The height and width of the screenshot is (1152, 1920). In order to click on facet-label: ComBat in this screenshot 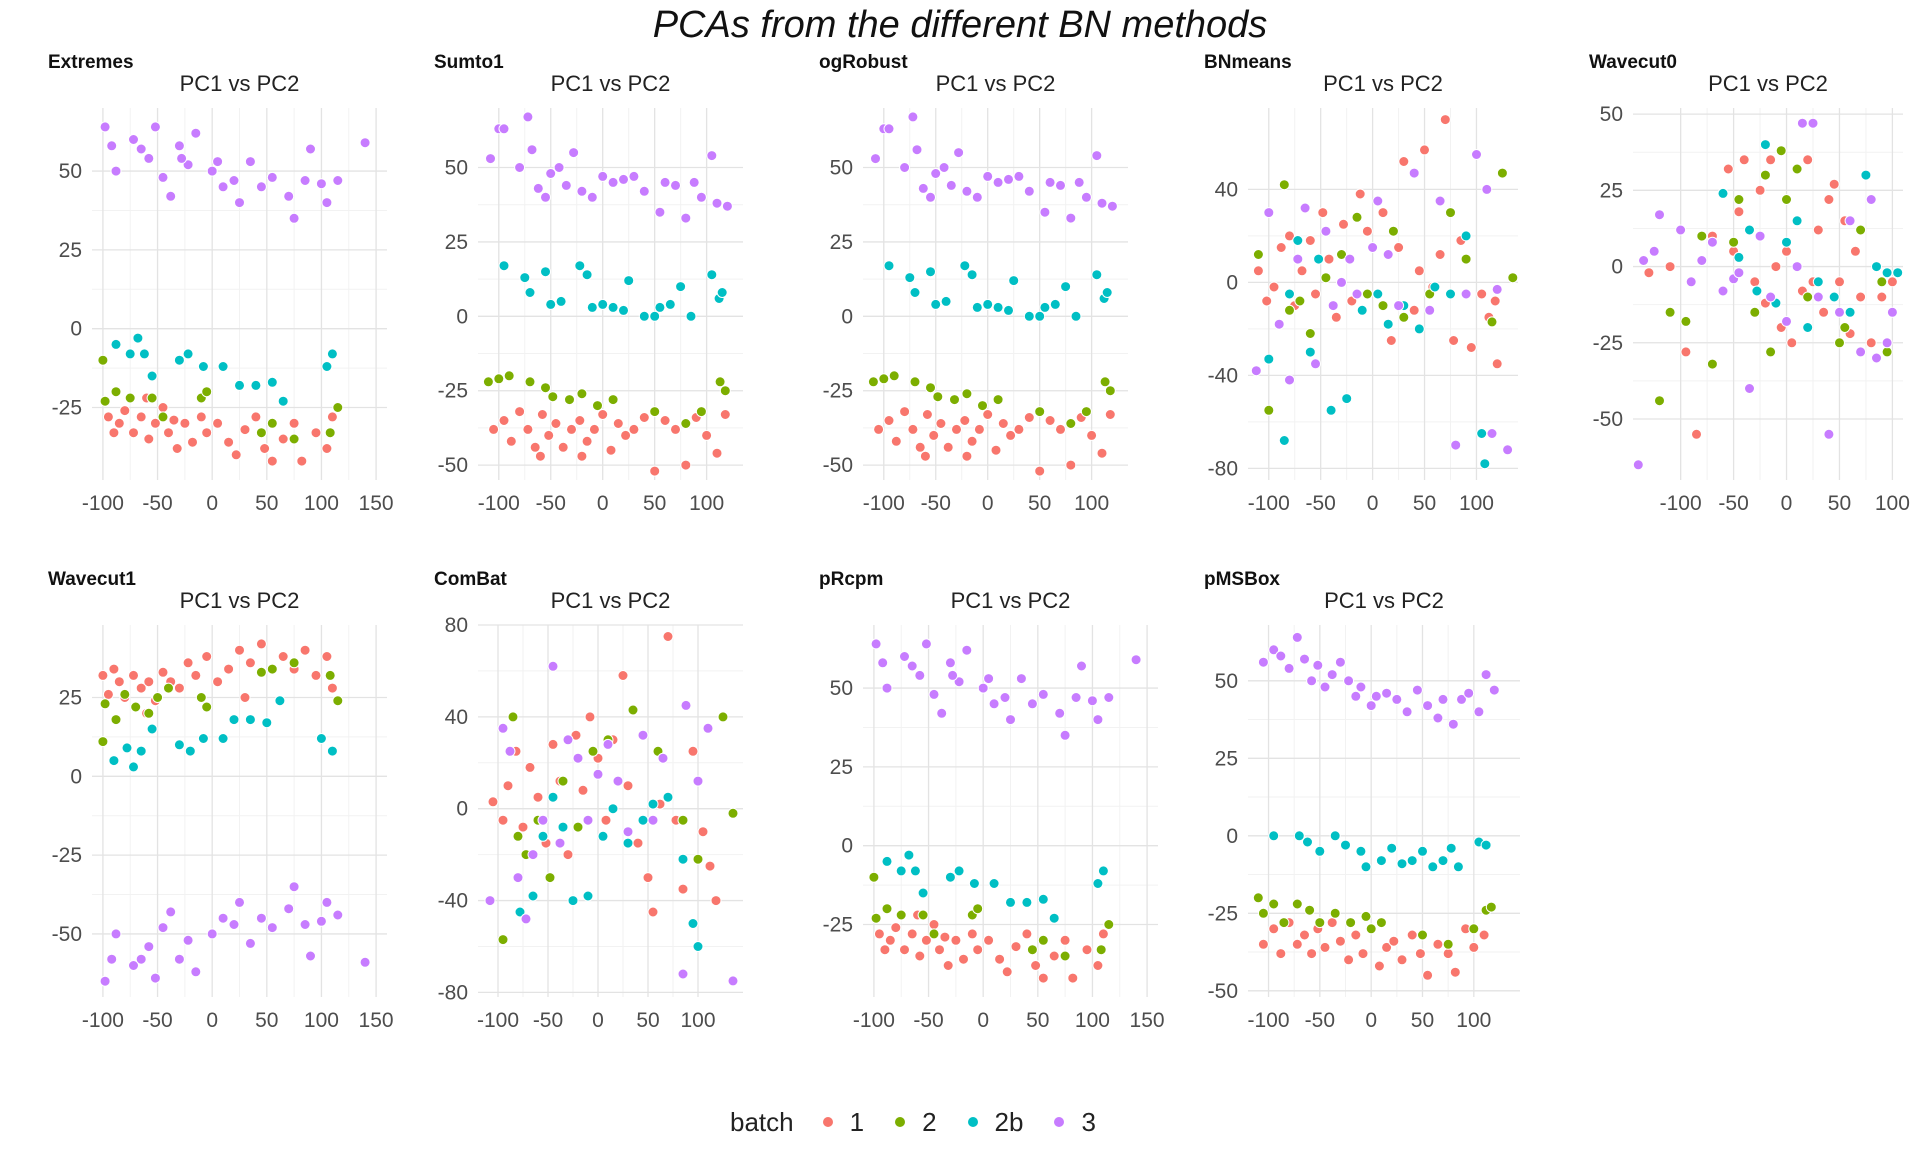, I will do `click(471, 579)`.